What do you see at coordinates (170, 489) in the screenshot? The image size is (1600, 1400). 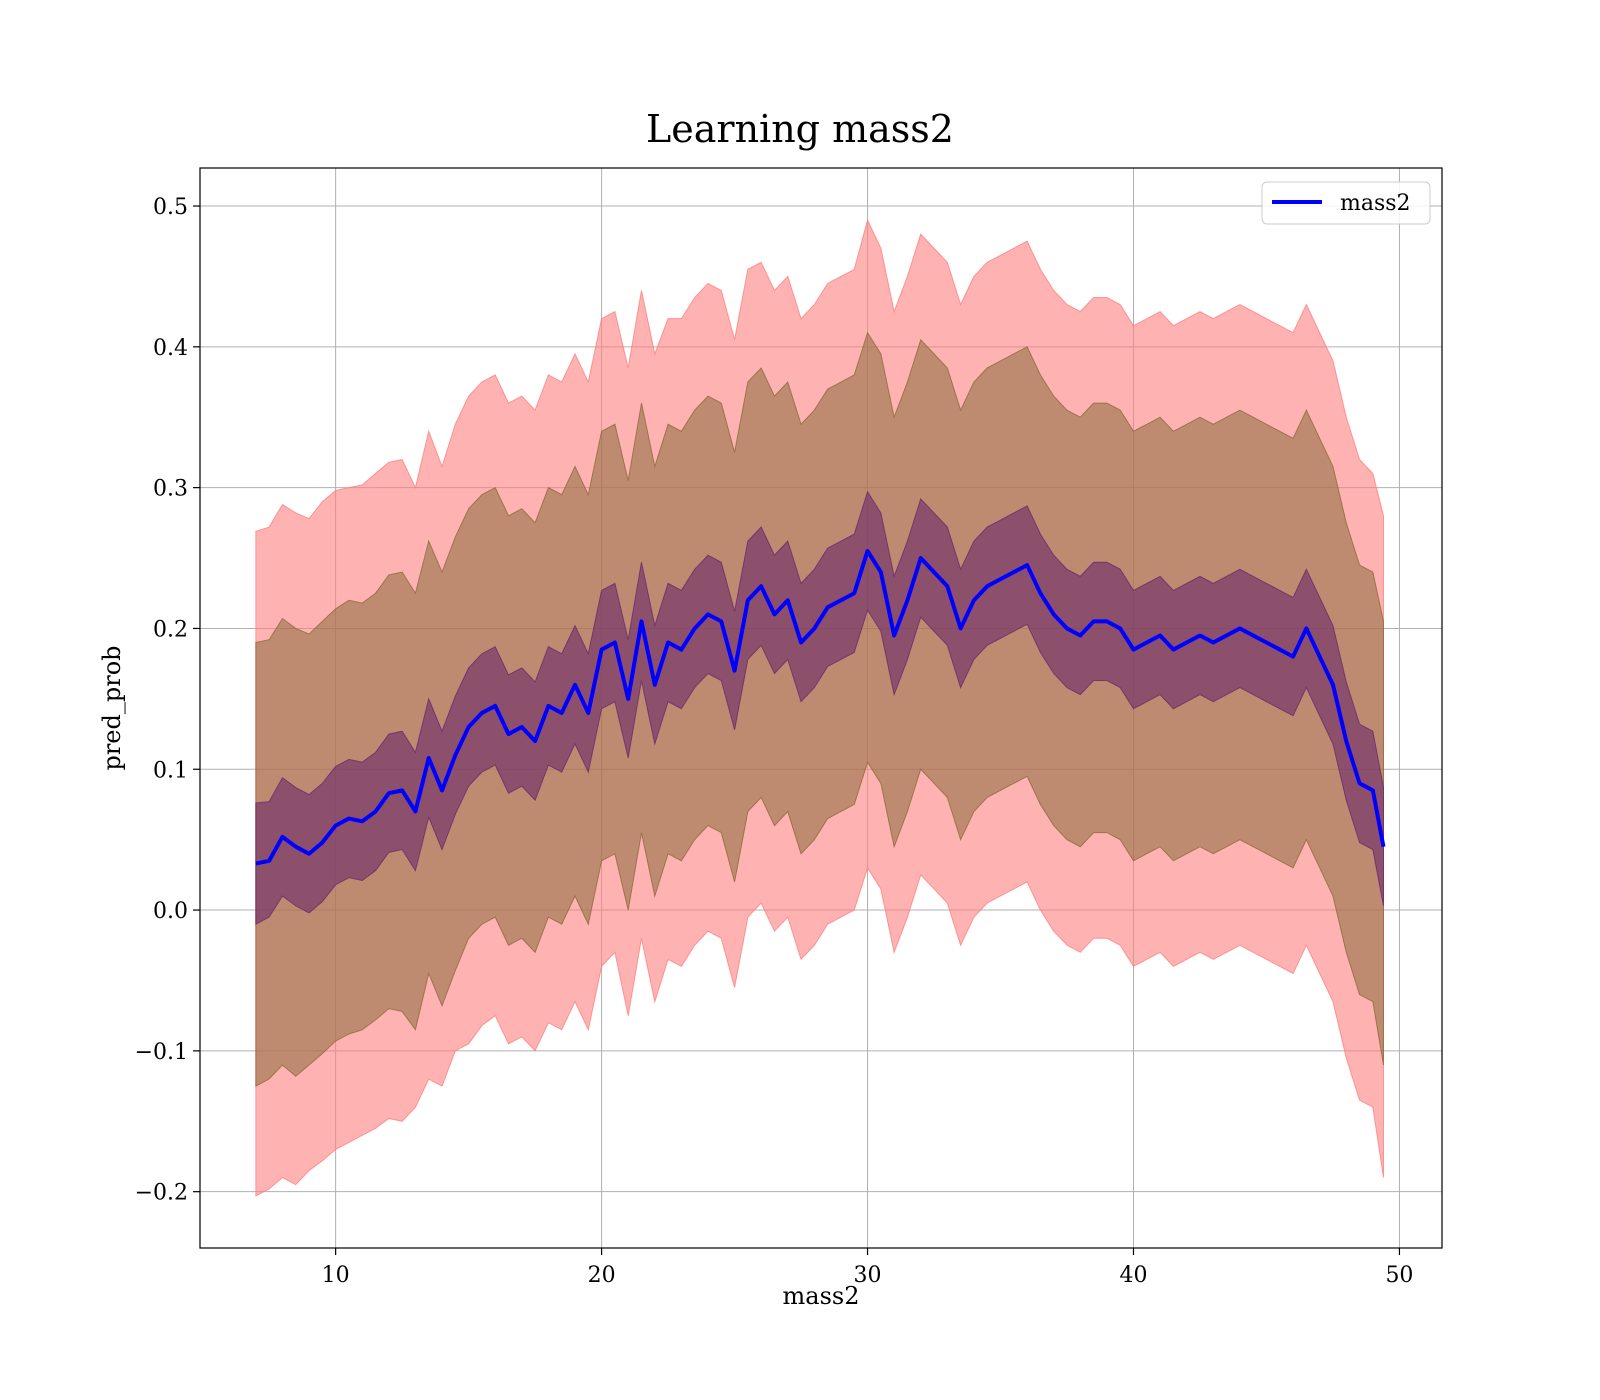 I see `y-tick-label-5: 0.3` at bounding box center [170, 489].